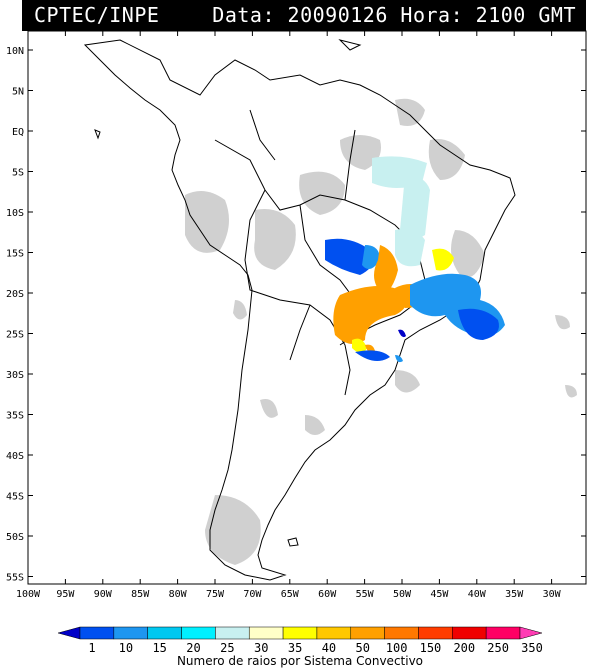 This screenshot has width=600, height=670. What do you see at coordinates (15, 416) in the screenshot?
I see `latitude-label: 35S` at bounding box center [15, 416].